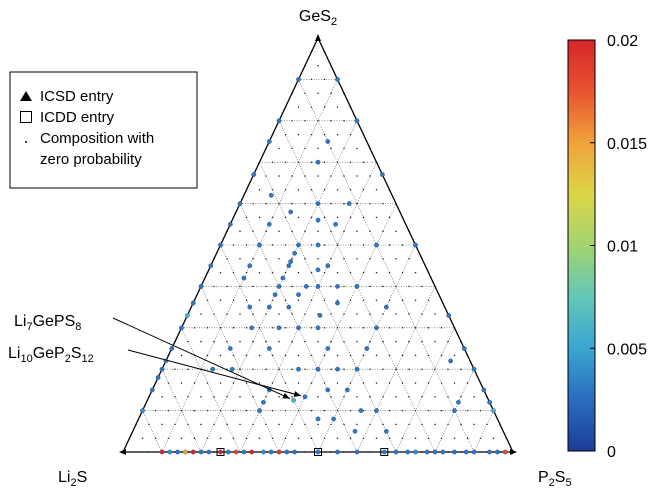 The width and height of the screenshot is (660, 493). What do you see at coordinates (64, 477) in the screenshot?
I see `label-text: Li` at bounding box center [64, 477].